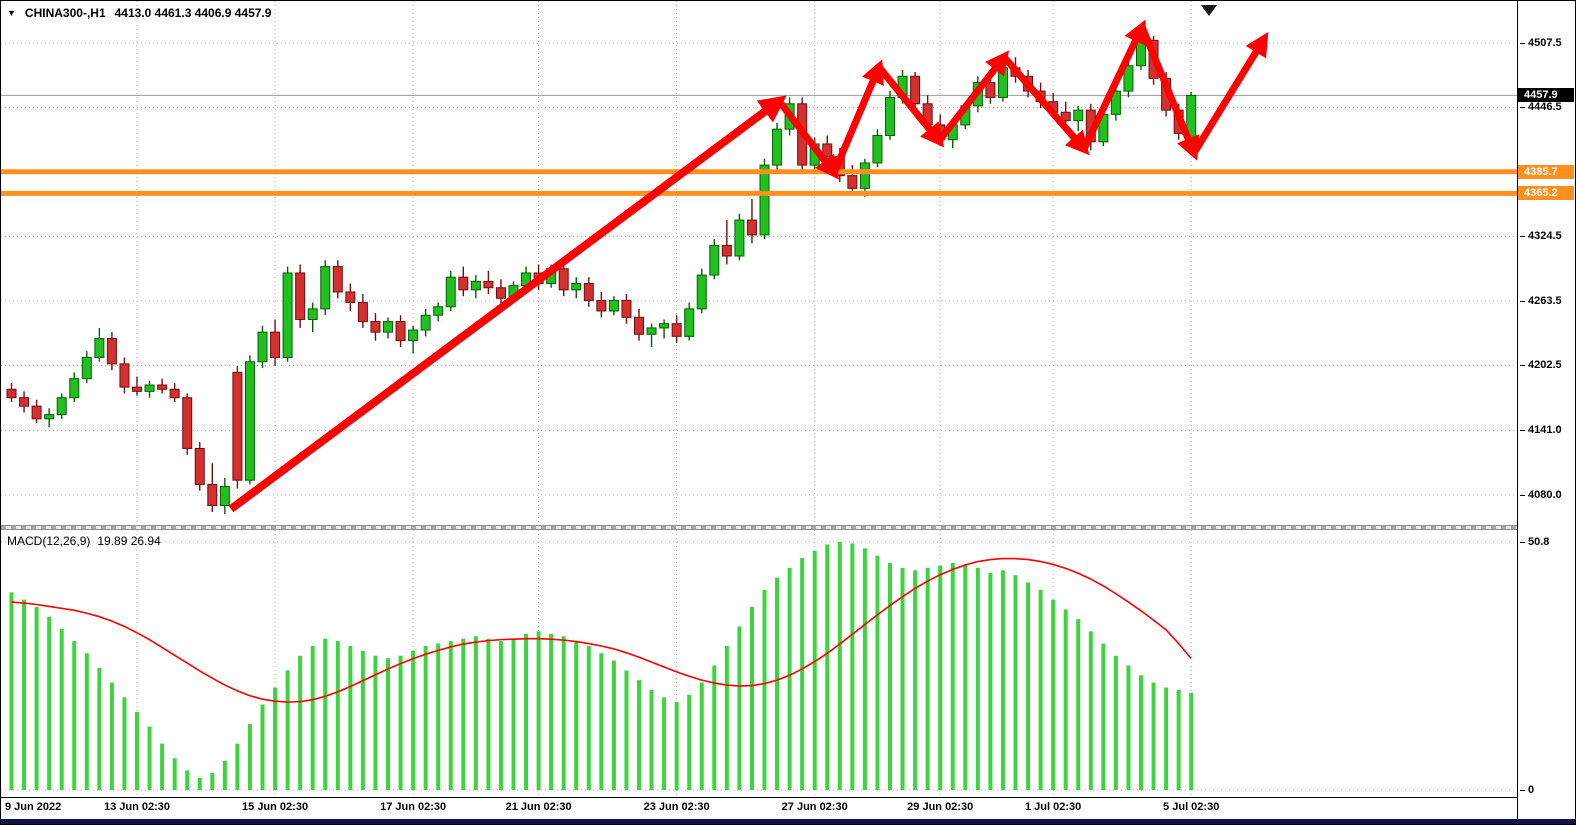 The width and height of the screenshot is (1576, 825). Describe the element at coordinates (65, 13) in the screenshot. I see `symbol-period-label: CHINA300-,H1` at that location.